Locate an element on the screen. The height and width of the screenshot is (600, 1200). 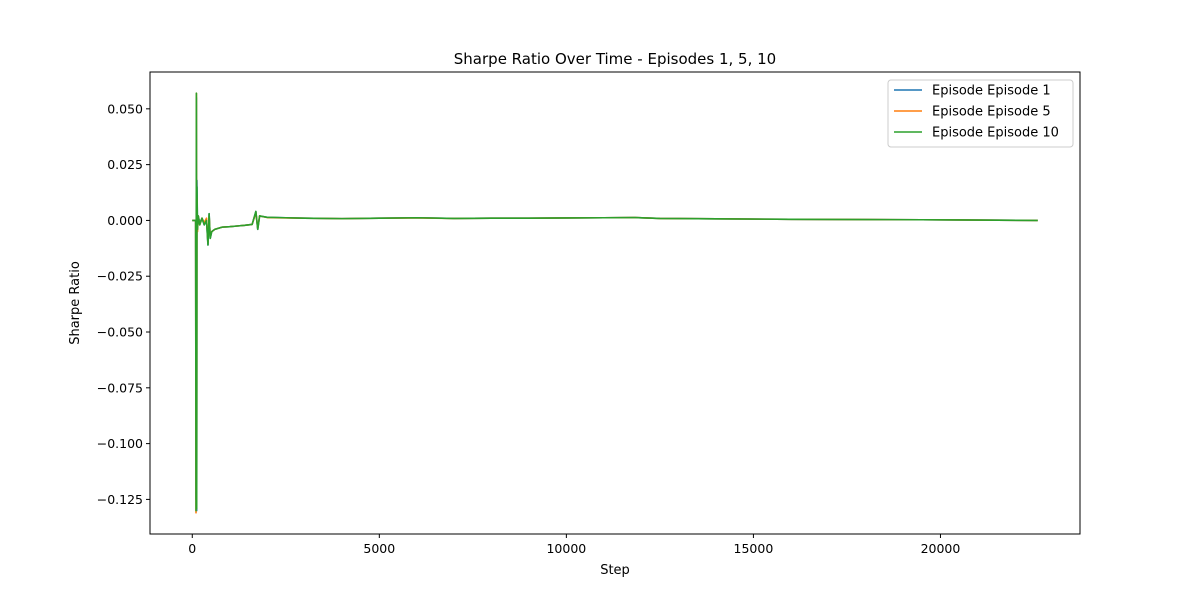
x-tick-label: 5000 is located at coordinates (379, 548).